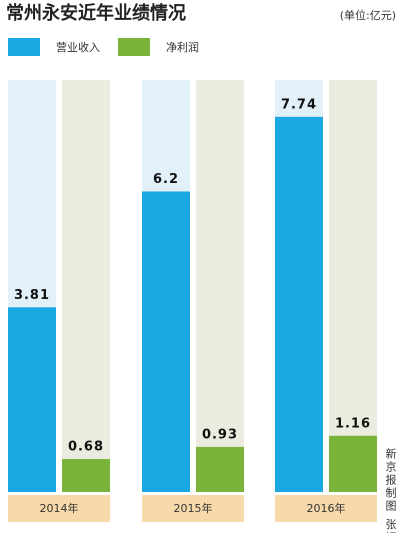 The image size is (400, 533). I want to click on unit-note: (单位:亿元), so click(368, 15).